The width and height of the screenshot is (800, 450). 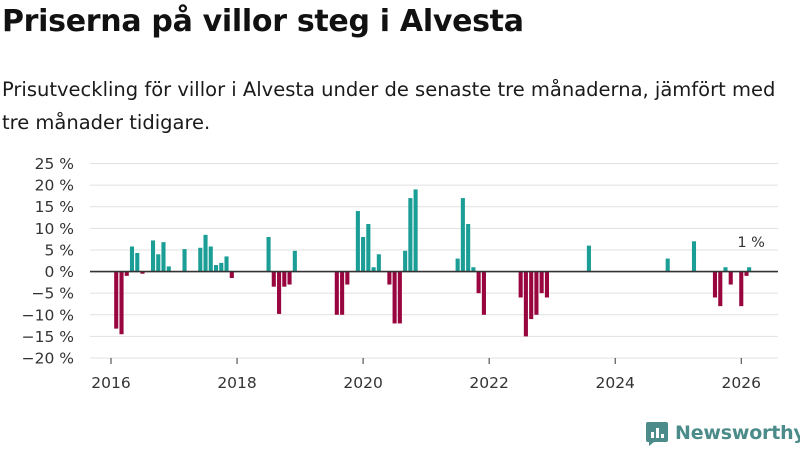 What do you see at coordinates (614, 383) in the screenshot?
I see `x-tick-label: 2024` at bounding box center [614, 383].